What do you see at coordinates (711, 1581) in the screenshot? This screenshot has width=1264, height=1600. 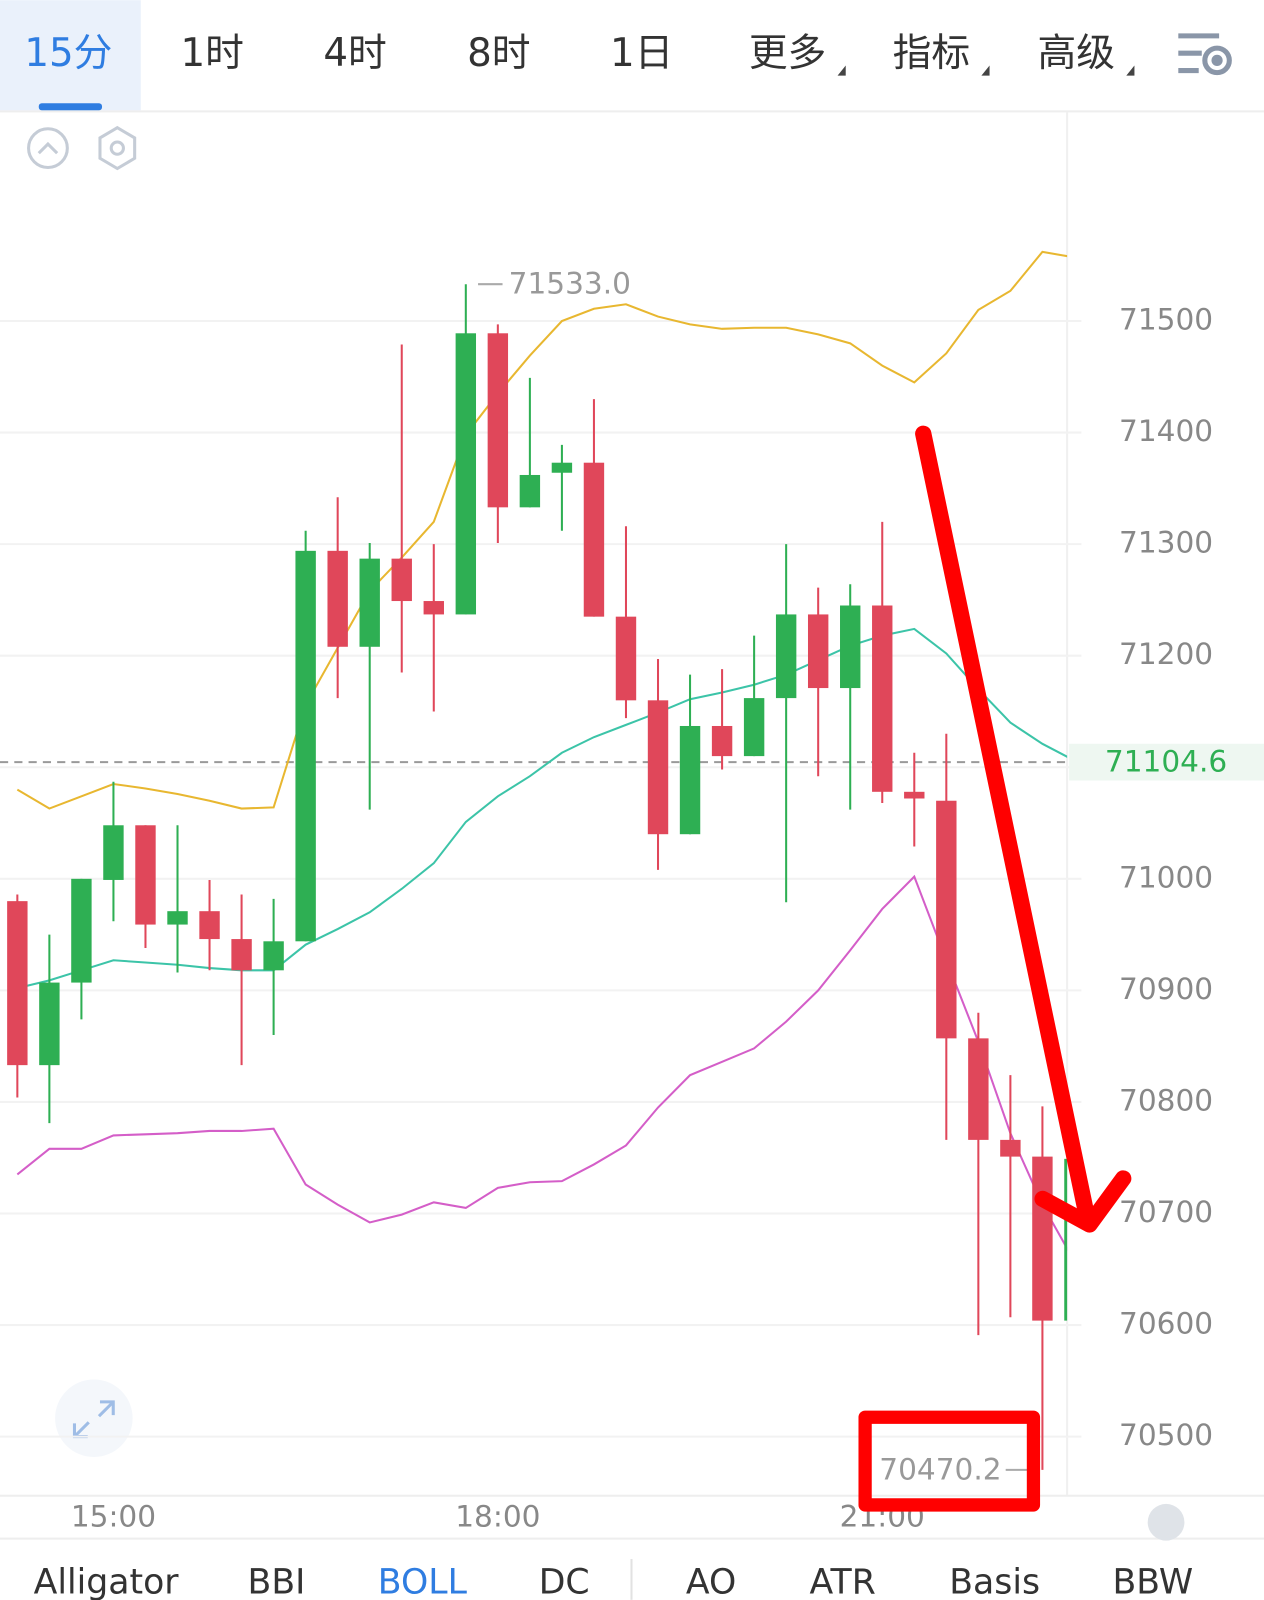 I see `indicator-tab: AO` at bounding box center [711, 1581].